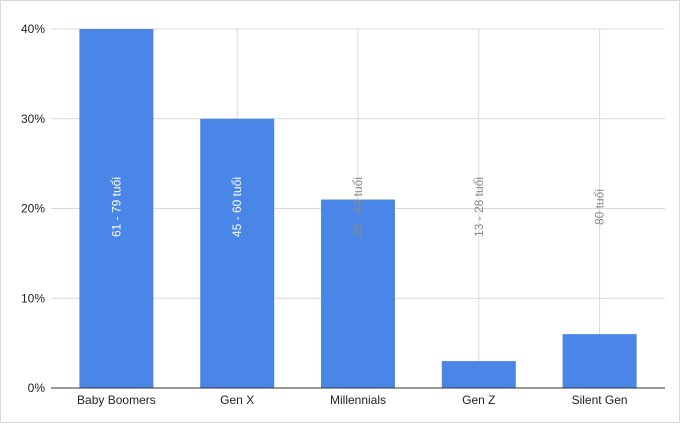 This screenshot has width=680, height=424. What do you see at coordinates (478, 400) in the screenshot?
I see `x-category-label: Gen Z` at bounding box center [478, 400].